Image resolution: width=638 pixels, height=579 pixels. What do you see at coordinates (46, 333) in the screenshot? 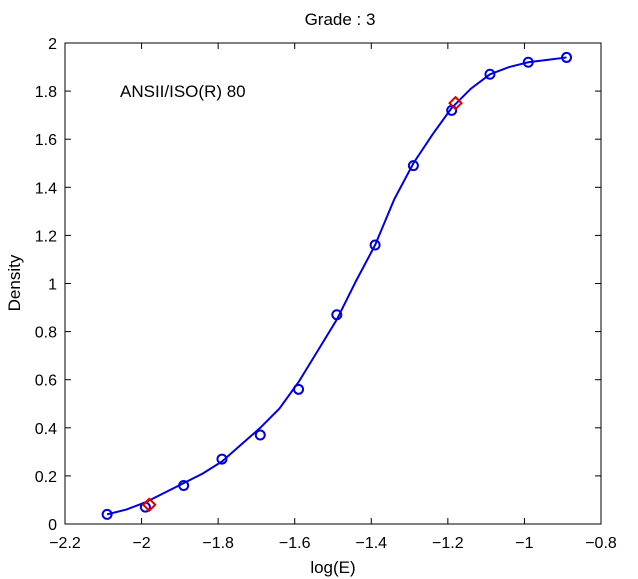
I see `y-tick-label: 0.8` at bounding box center [46, 333].